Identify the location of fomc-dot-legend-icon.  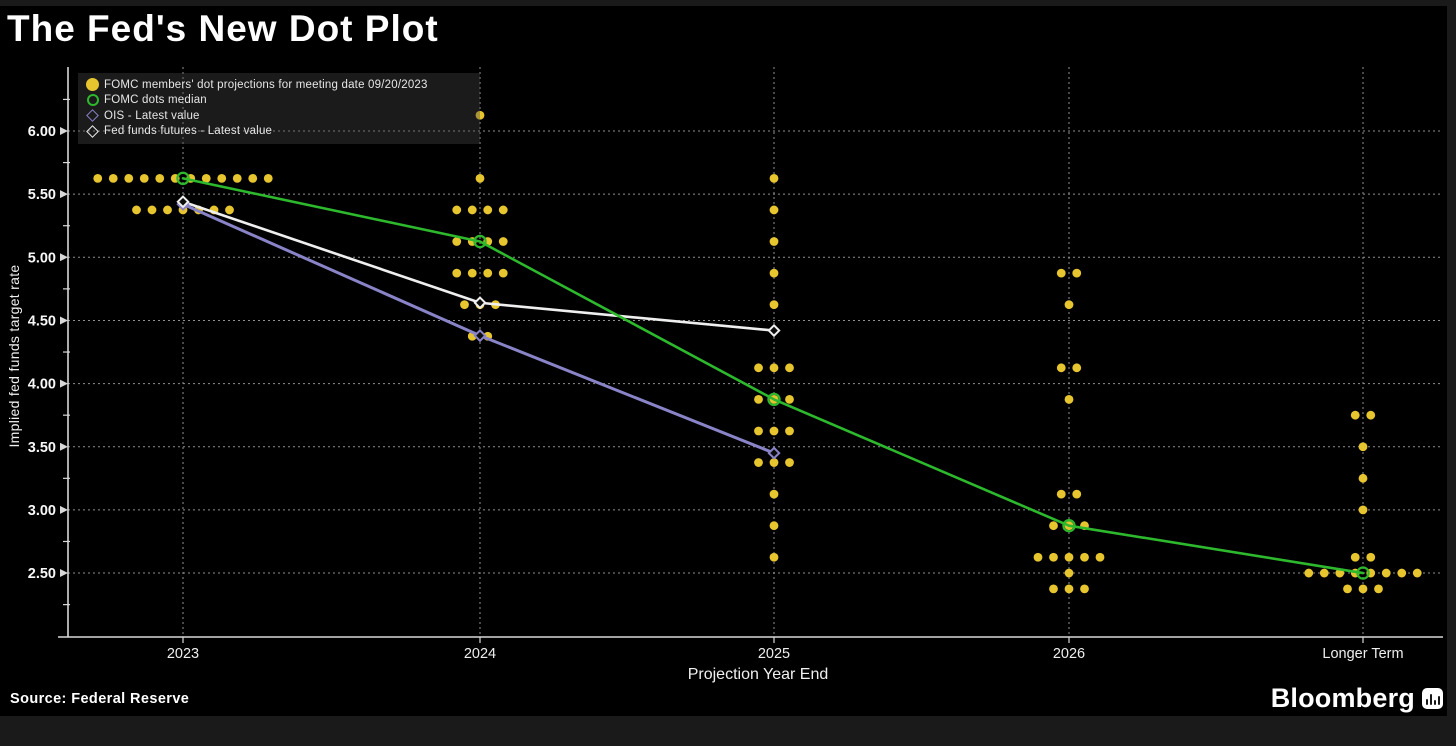
(95, 85).